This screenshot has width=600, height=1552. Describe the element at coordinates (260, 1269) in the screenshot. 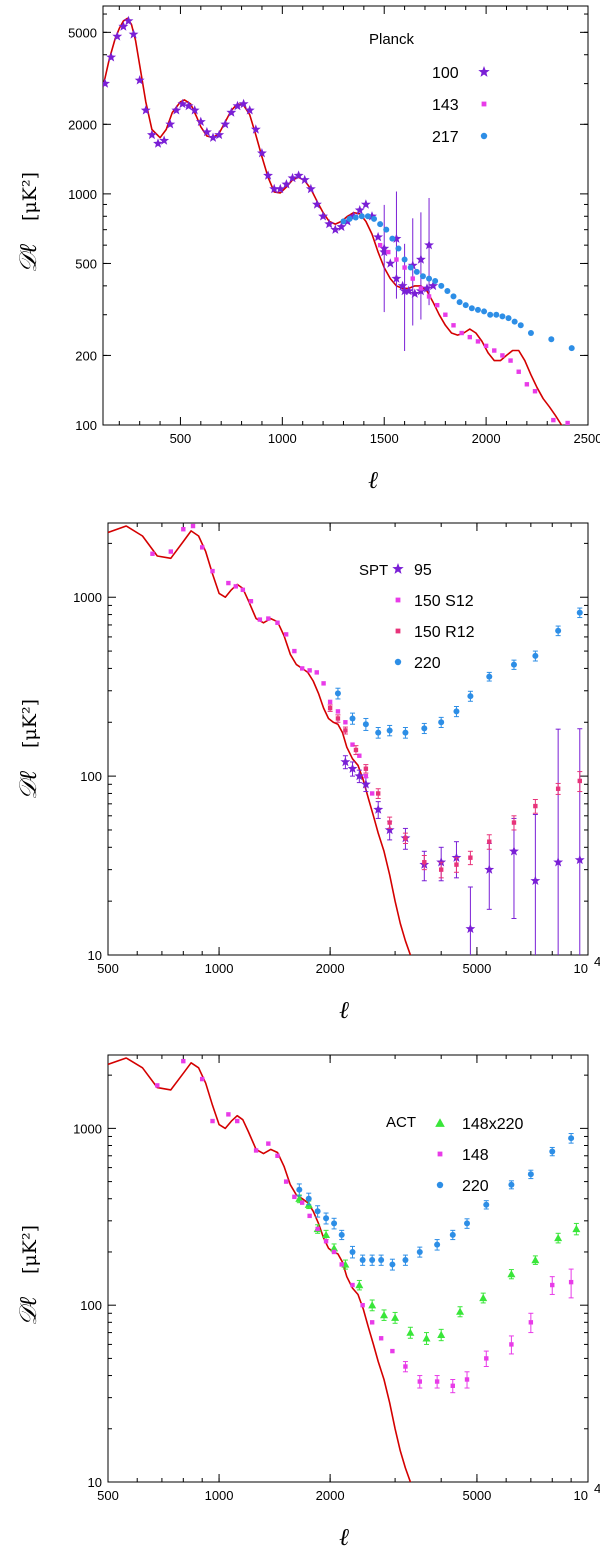

I see `act-theory-curve-group` at that location.